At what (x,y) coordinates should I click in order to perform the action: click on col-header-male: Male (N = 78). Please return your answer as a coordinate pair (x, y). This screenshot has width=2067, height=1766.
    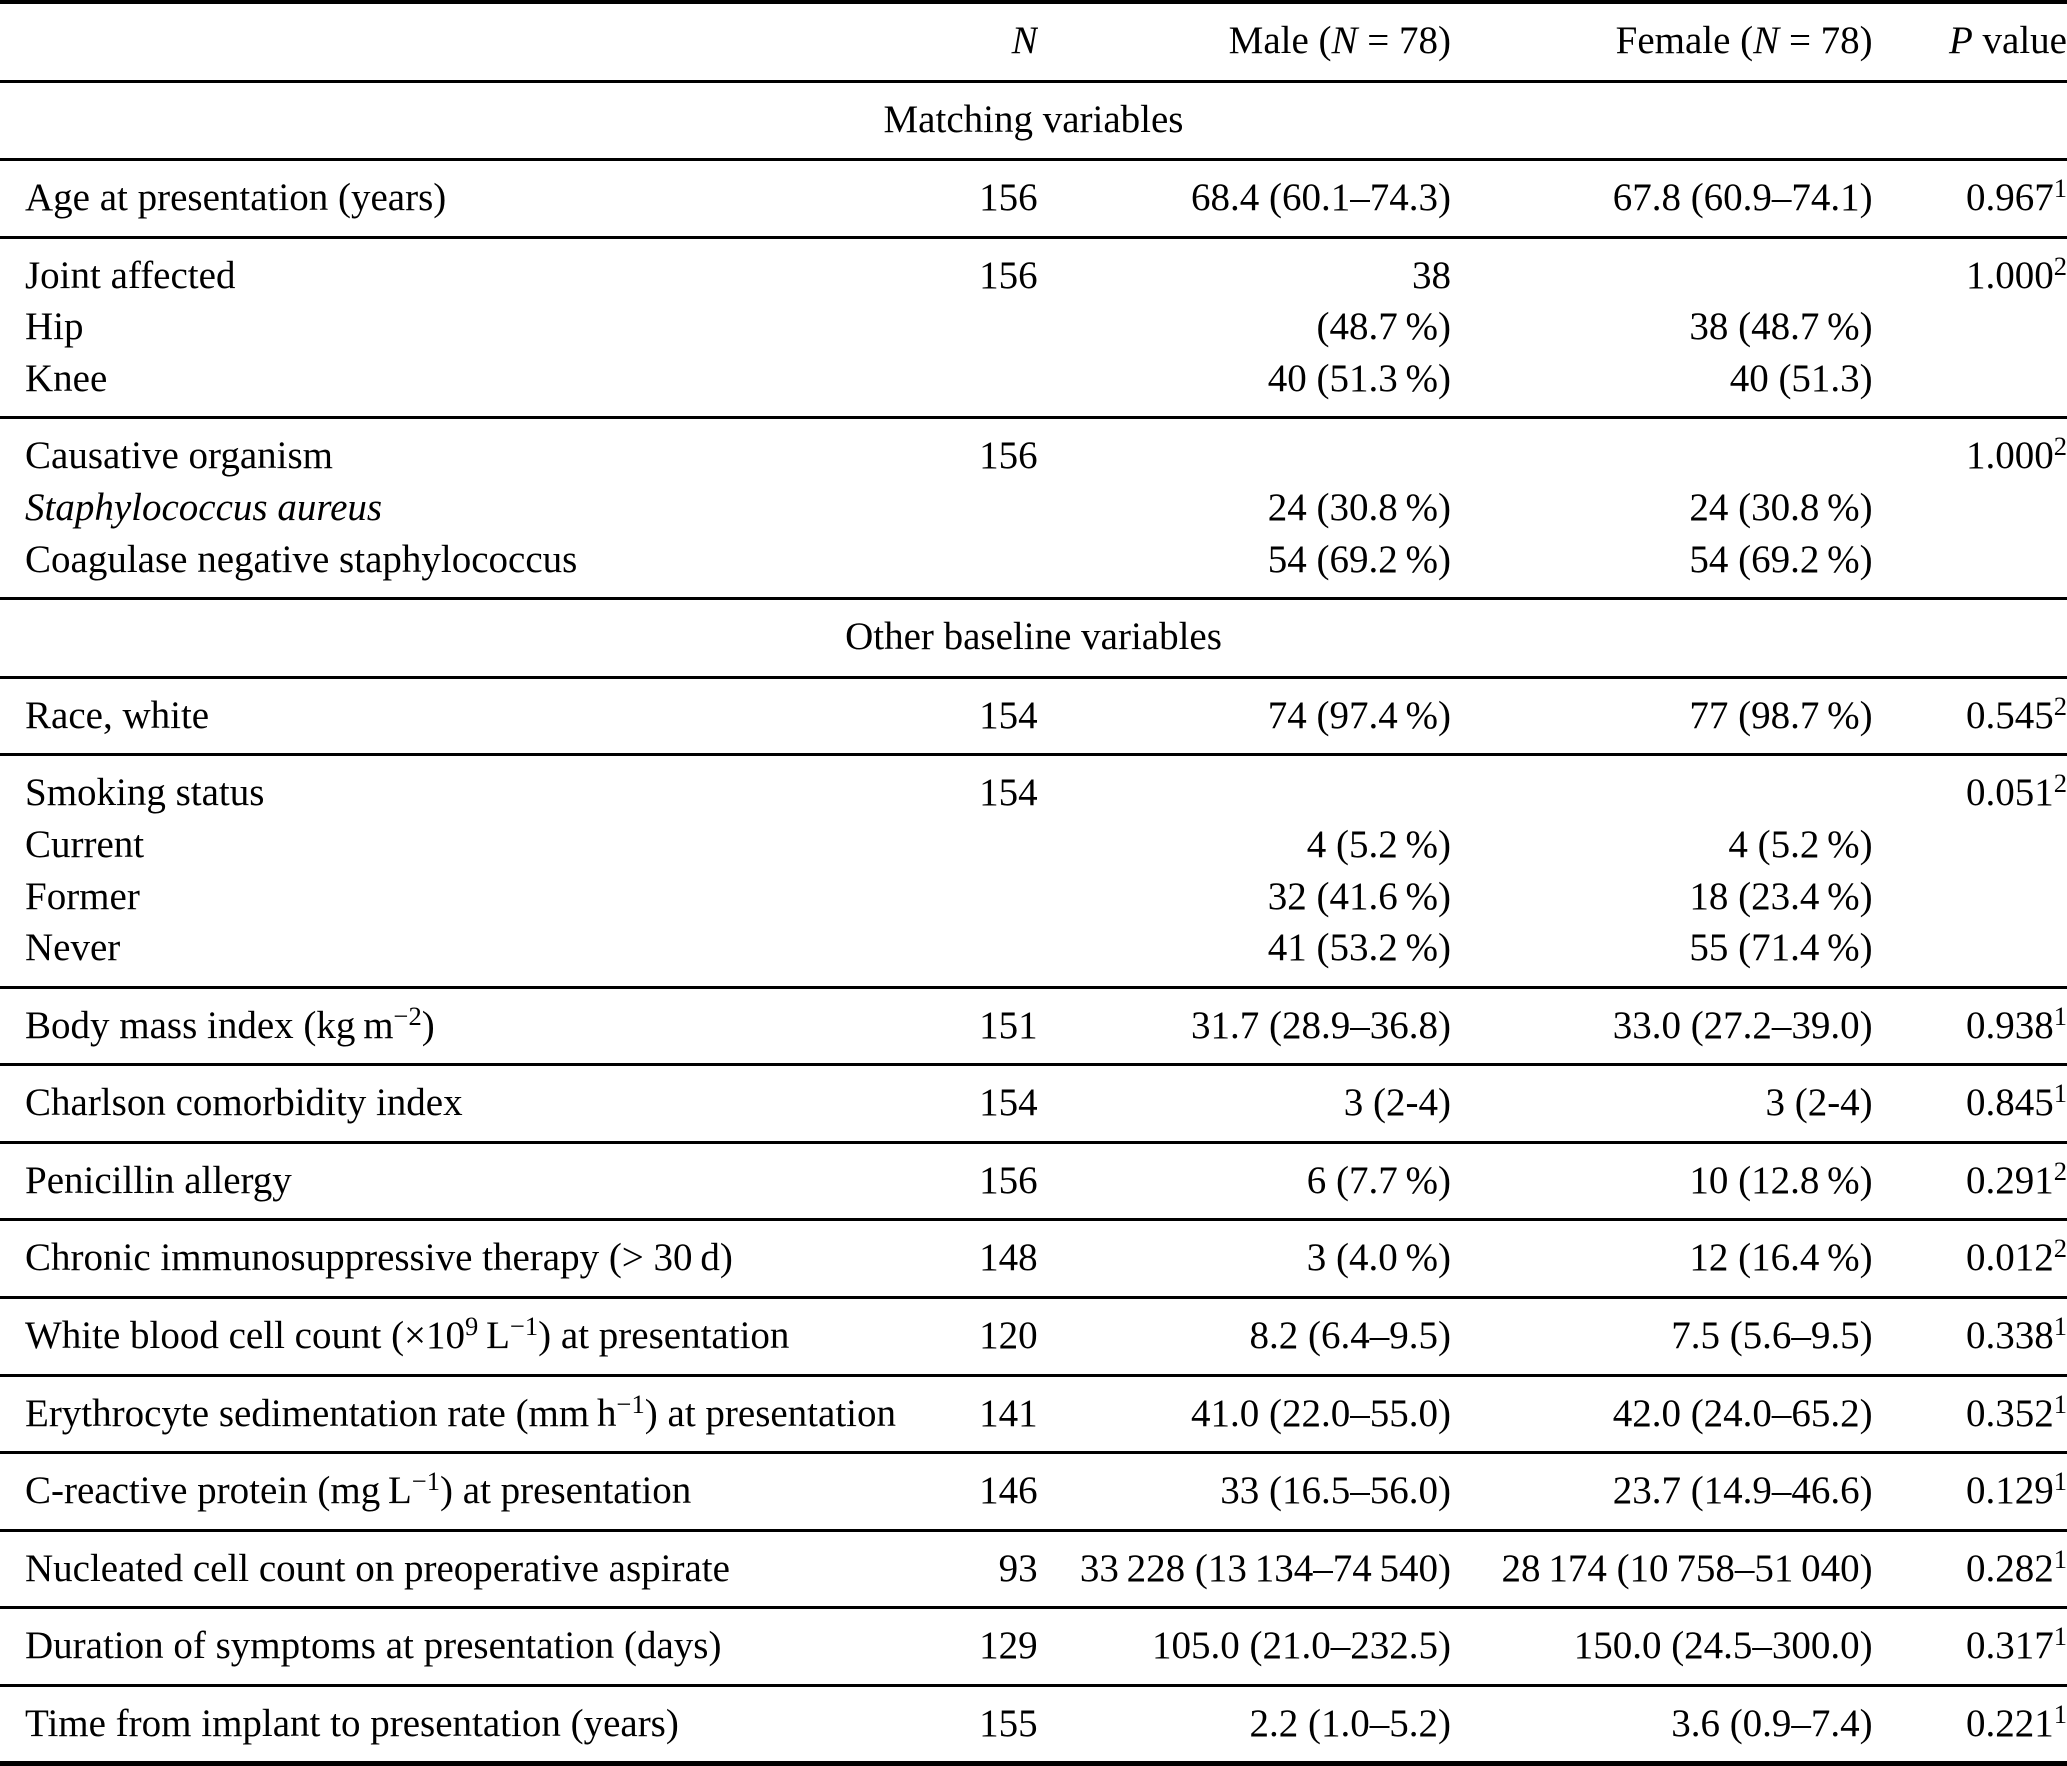
    Looking at the image, I should click on (1340, 40).